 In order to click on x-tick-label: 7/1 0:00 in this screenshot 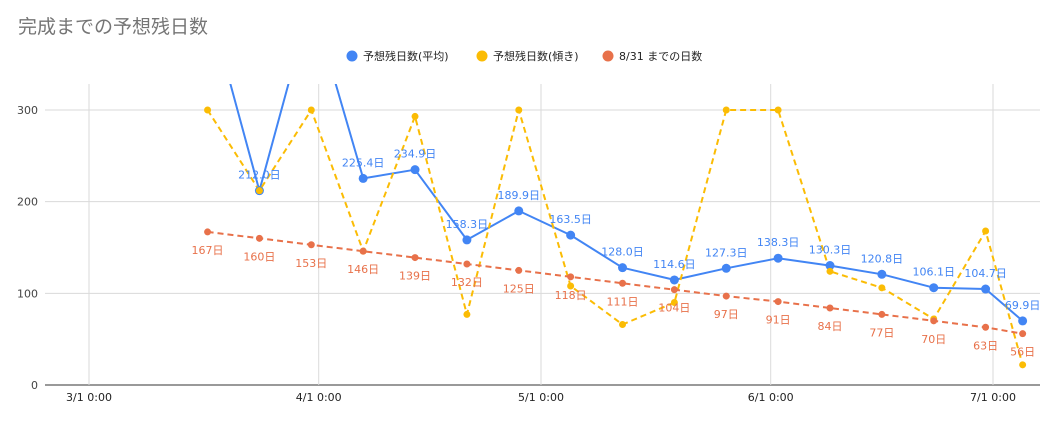, I will do `click(993, 397)`.